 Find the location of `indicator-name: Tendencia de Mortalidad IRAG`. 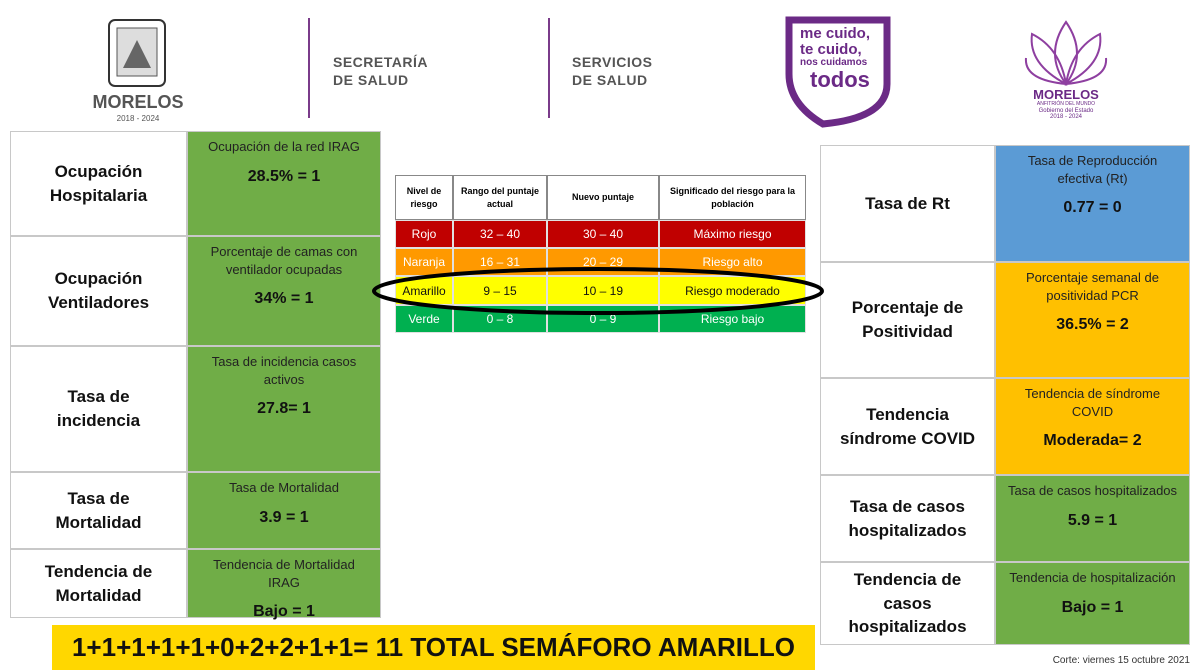

indicator-name: Tendencia de Mortalidad IRAG is located at coordinates (284, 573).